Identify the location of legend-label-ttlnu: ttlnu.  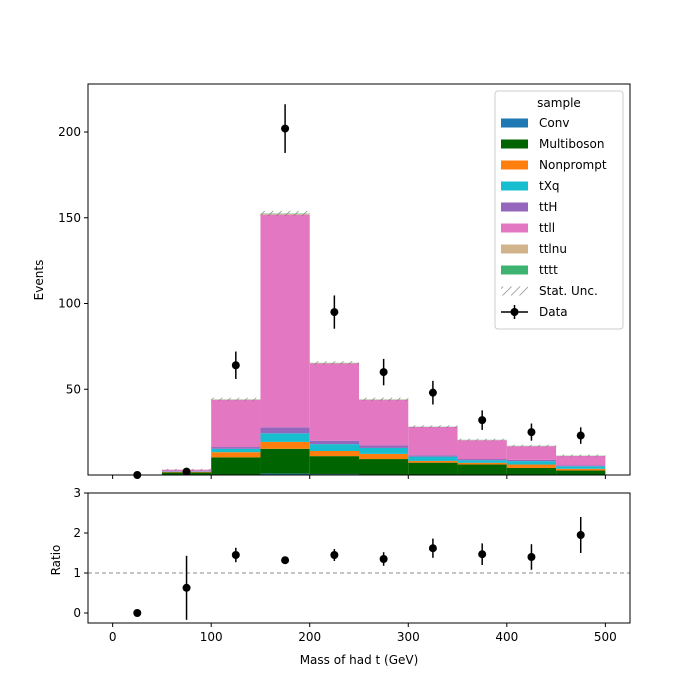
(553, 249).